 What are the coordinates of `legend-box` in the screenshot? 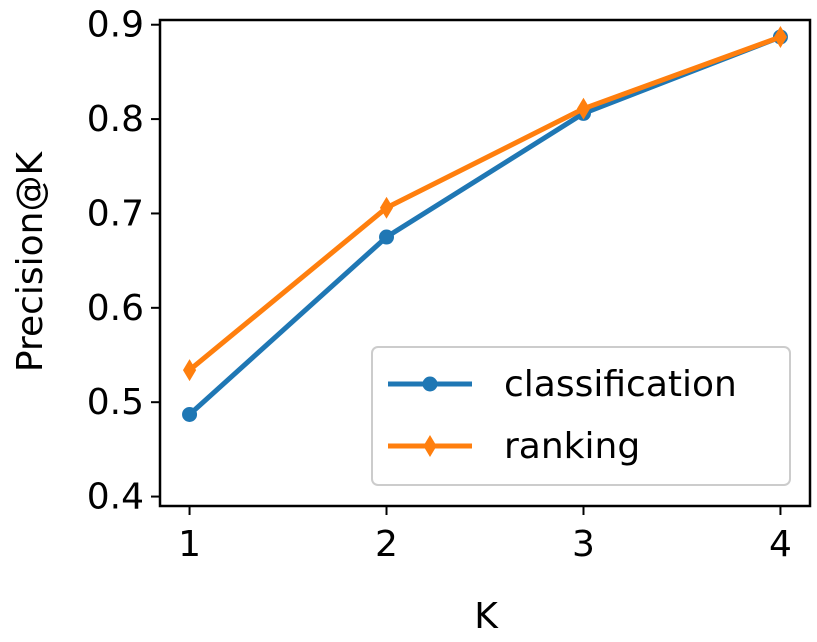 It's located at (581, 416).